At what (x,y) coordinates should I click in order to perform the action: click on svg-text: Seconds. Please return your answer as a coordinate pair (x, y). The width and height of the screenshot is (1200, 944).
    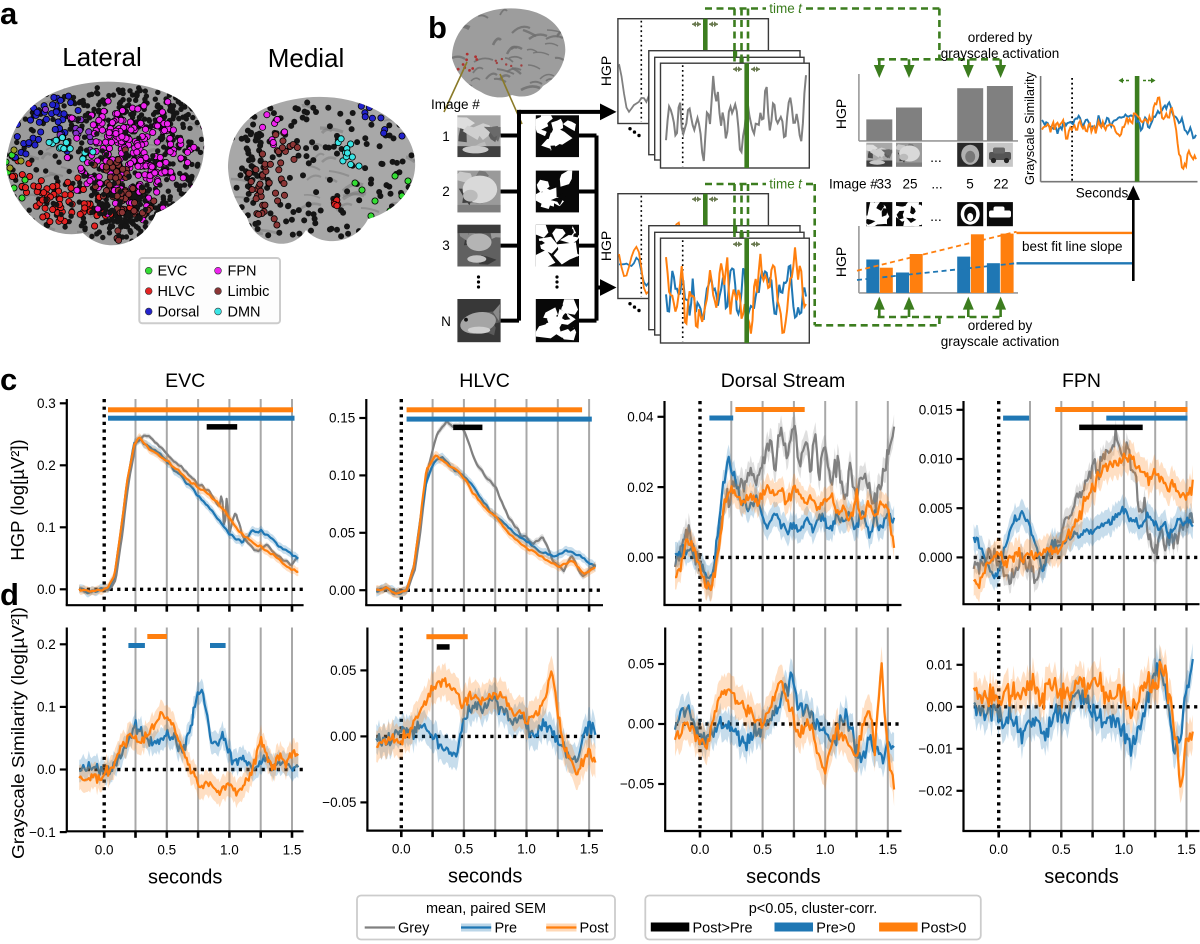
    Looking at the image, I should click on (1102, 193).